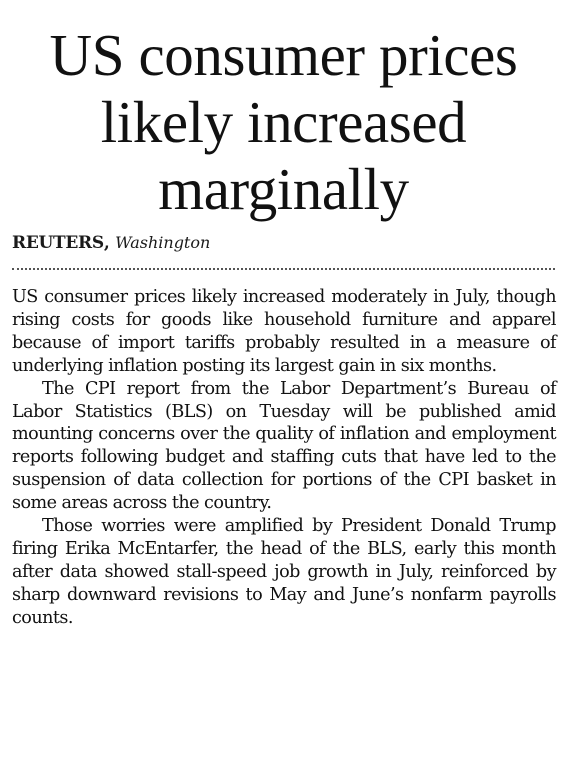 This screenshot has width=567, height=770. Describe the element at coordinates (58, 243) in the screenshot. I see `byline-agency: REUTERS` at that location.